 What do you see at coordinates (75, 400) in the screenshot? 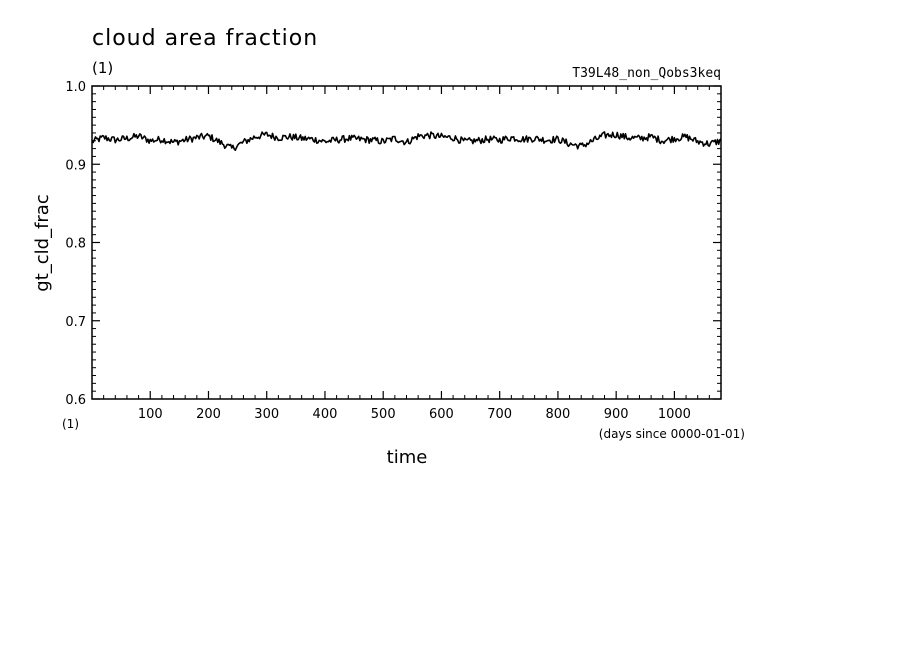
I see `y-tick-label: 0.6` at bounding box center [75, 400].